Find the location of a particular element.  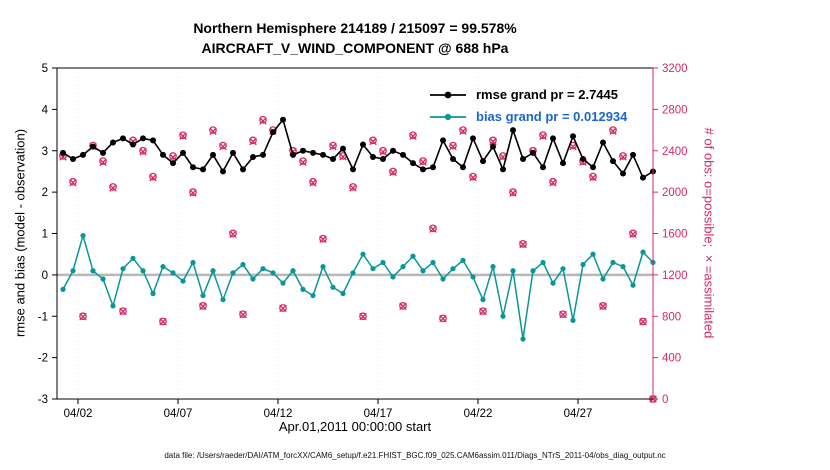

x-axis-ticks: 04/02 04/07 04/12 04/17 04/22 04/27 is located at coordinates (328, 409).